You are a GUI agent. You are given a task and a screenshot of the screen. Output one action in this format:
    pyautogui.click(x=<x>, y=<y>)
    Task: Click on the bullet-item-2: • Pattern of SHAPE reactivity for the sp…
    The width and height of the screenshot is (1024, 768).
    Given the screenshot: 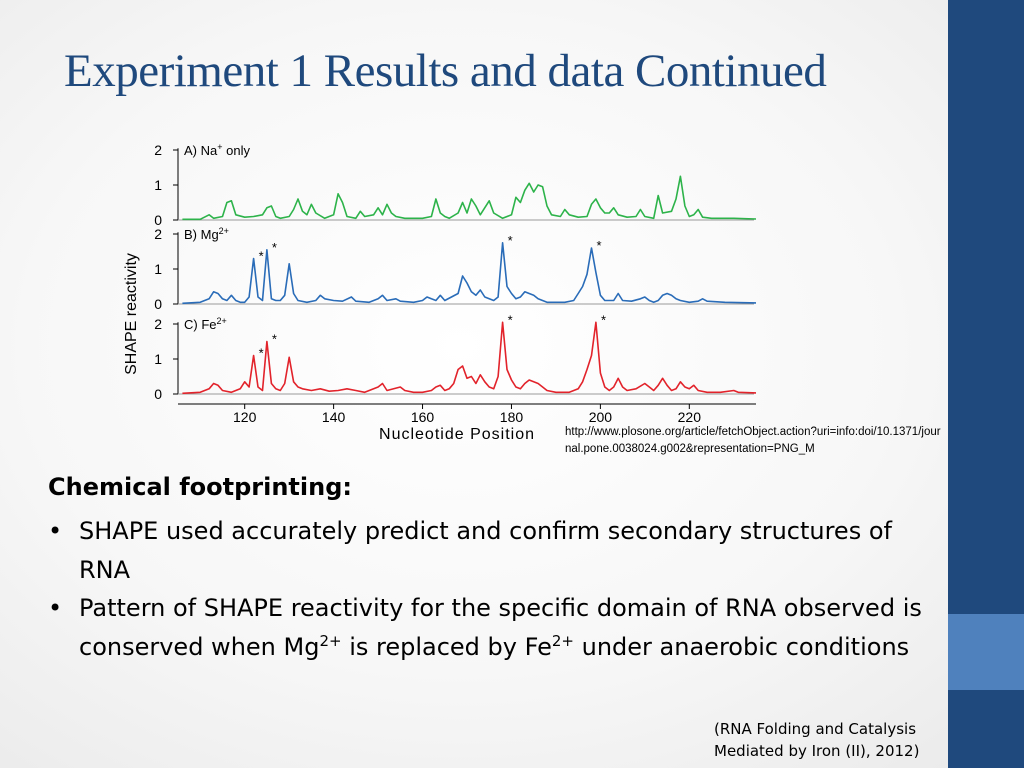 What is the action you would take?
    pyautogui.click(x=488, y=627)
    